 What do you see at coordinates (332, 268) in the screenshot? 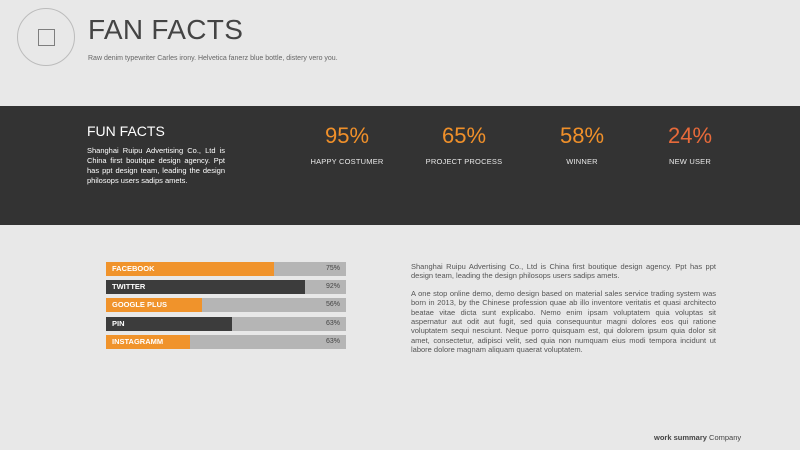
I see `bar-percent: 75%` at bounding box center [332, 268].